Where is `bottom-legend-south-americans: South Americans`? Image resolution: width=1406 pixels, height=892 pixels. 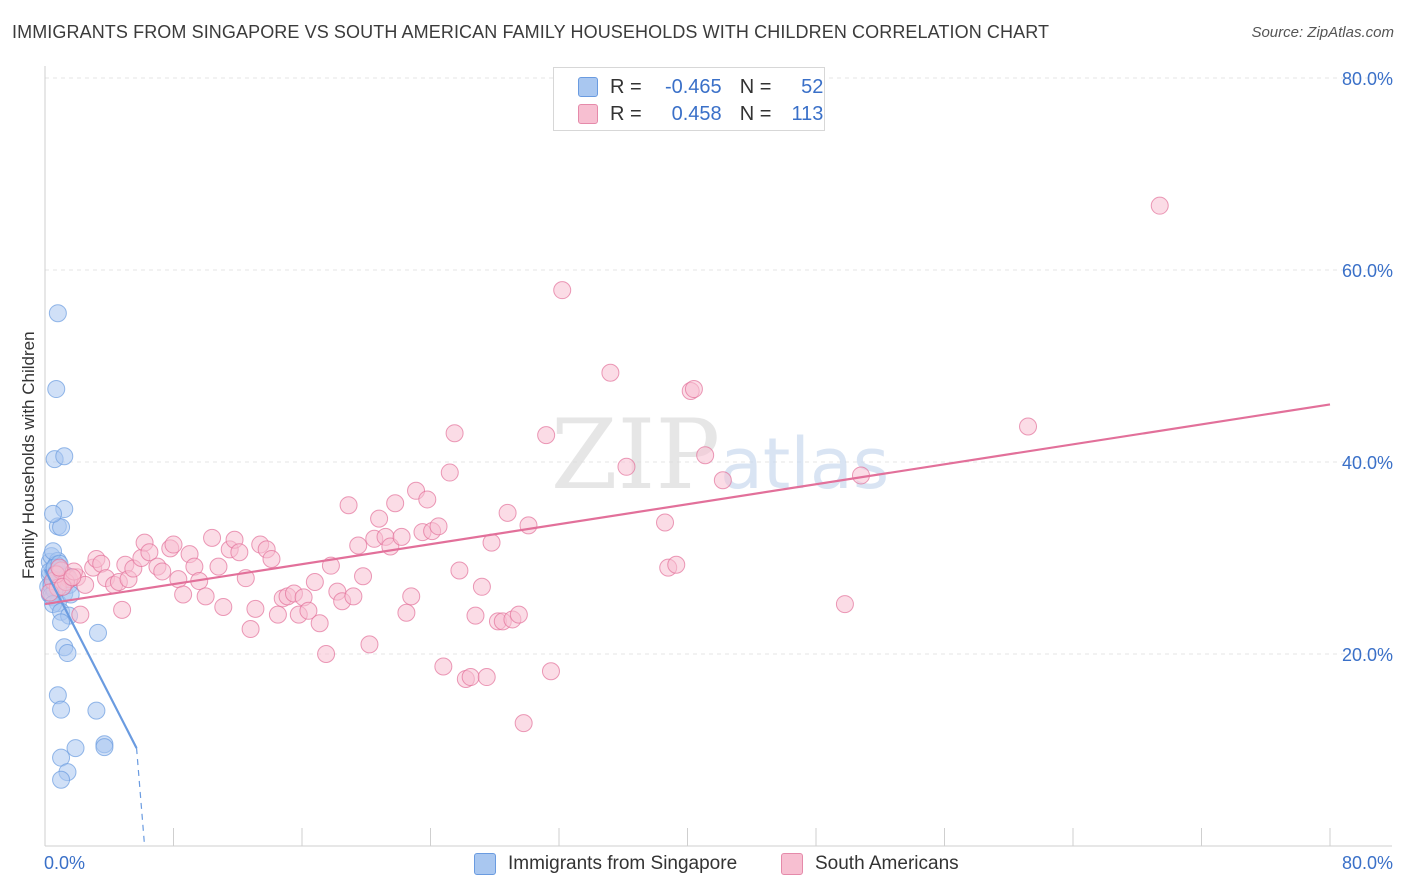
bottom-legend-south-americans: South Americans is located at coordinates (870, 864).